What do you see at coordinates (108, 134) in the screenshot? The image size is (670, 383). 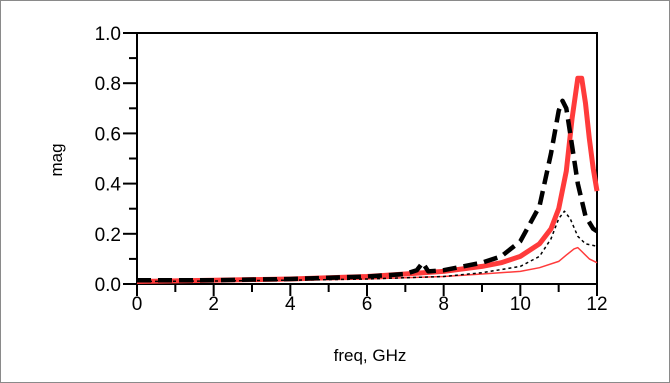 I see `y-tick-label: 0.6` at bounding box center [108, 134].